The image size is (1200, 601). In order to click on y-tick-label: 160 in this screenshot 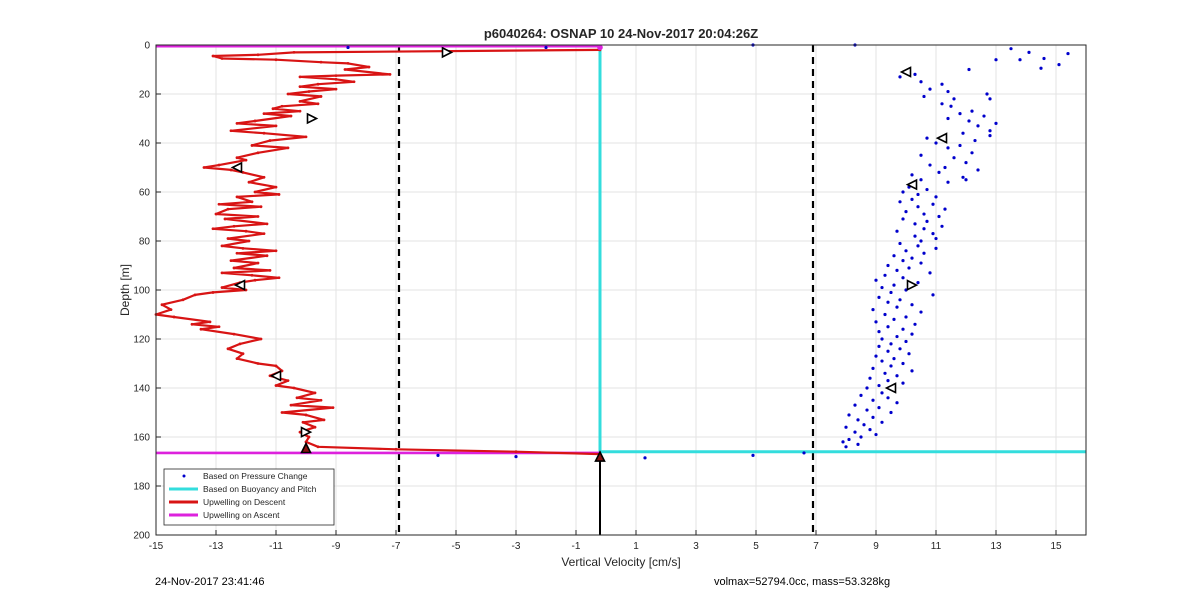, I will do `click(141, 438)`.